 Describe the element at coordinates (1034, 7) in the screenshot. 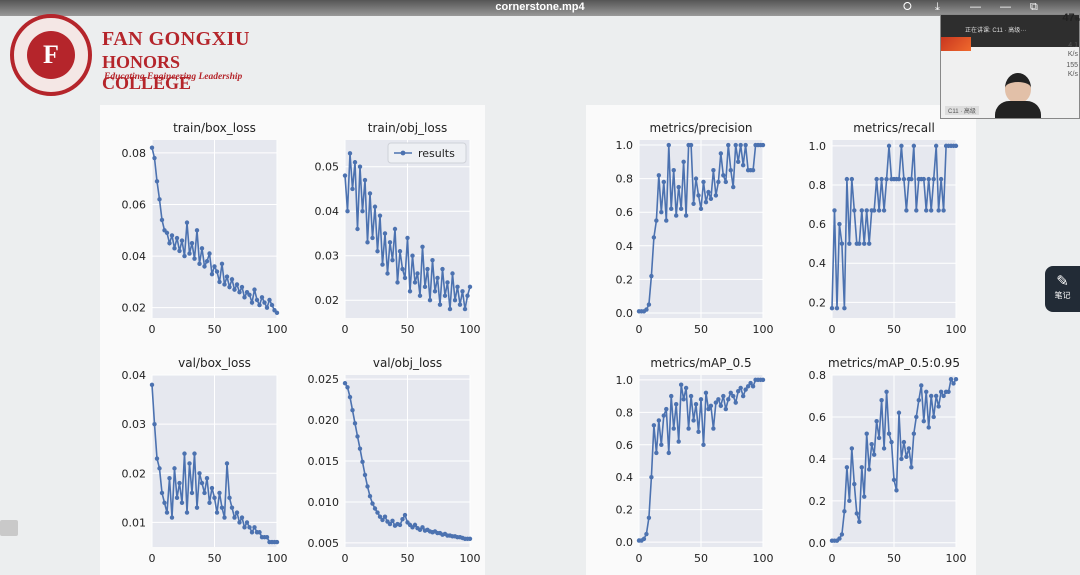

I see `restore-icon: ⧉` at that location.